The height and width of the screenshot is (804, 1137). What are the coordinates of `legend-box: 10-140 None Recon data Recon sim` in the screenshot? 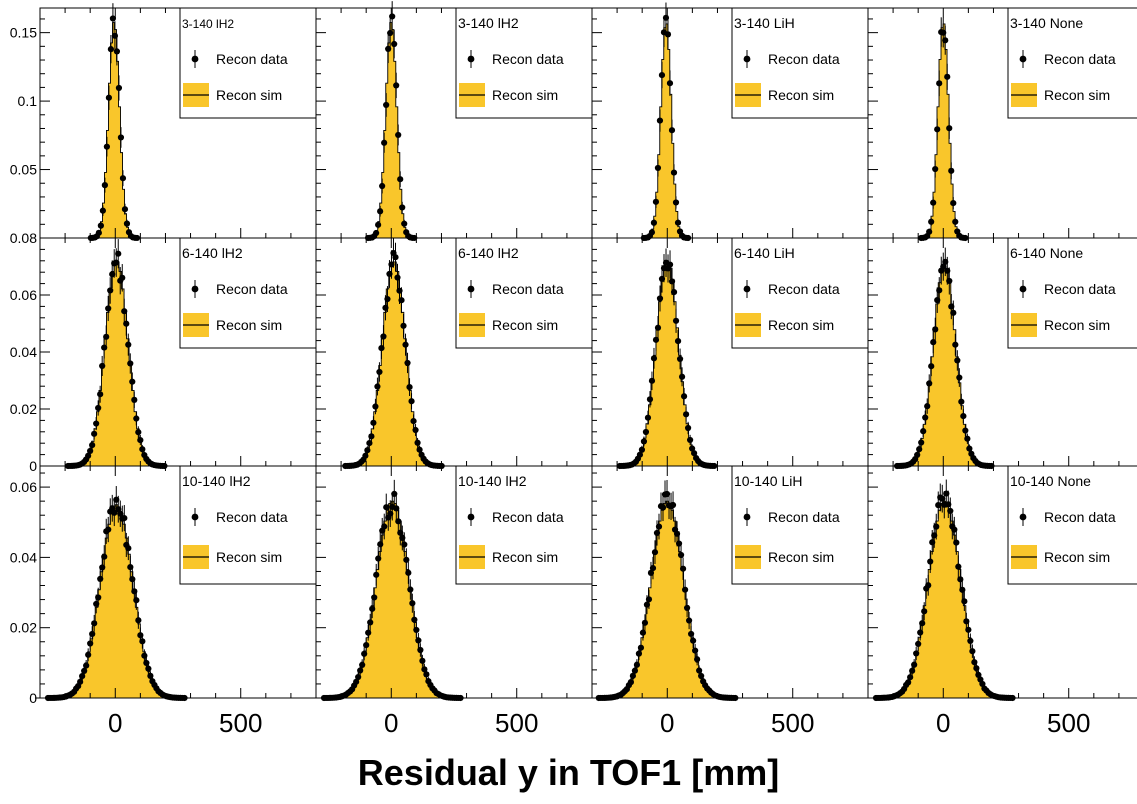 It's located at (1072, 525).